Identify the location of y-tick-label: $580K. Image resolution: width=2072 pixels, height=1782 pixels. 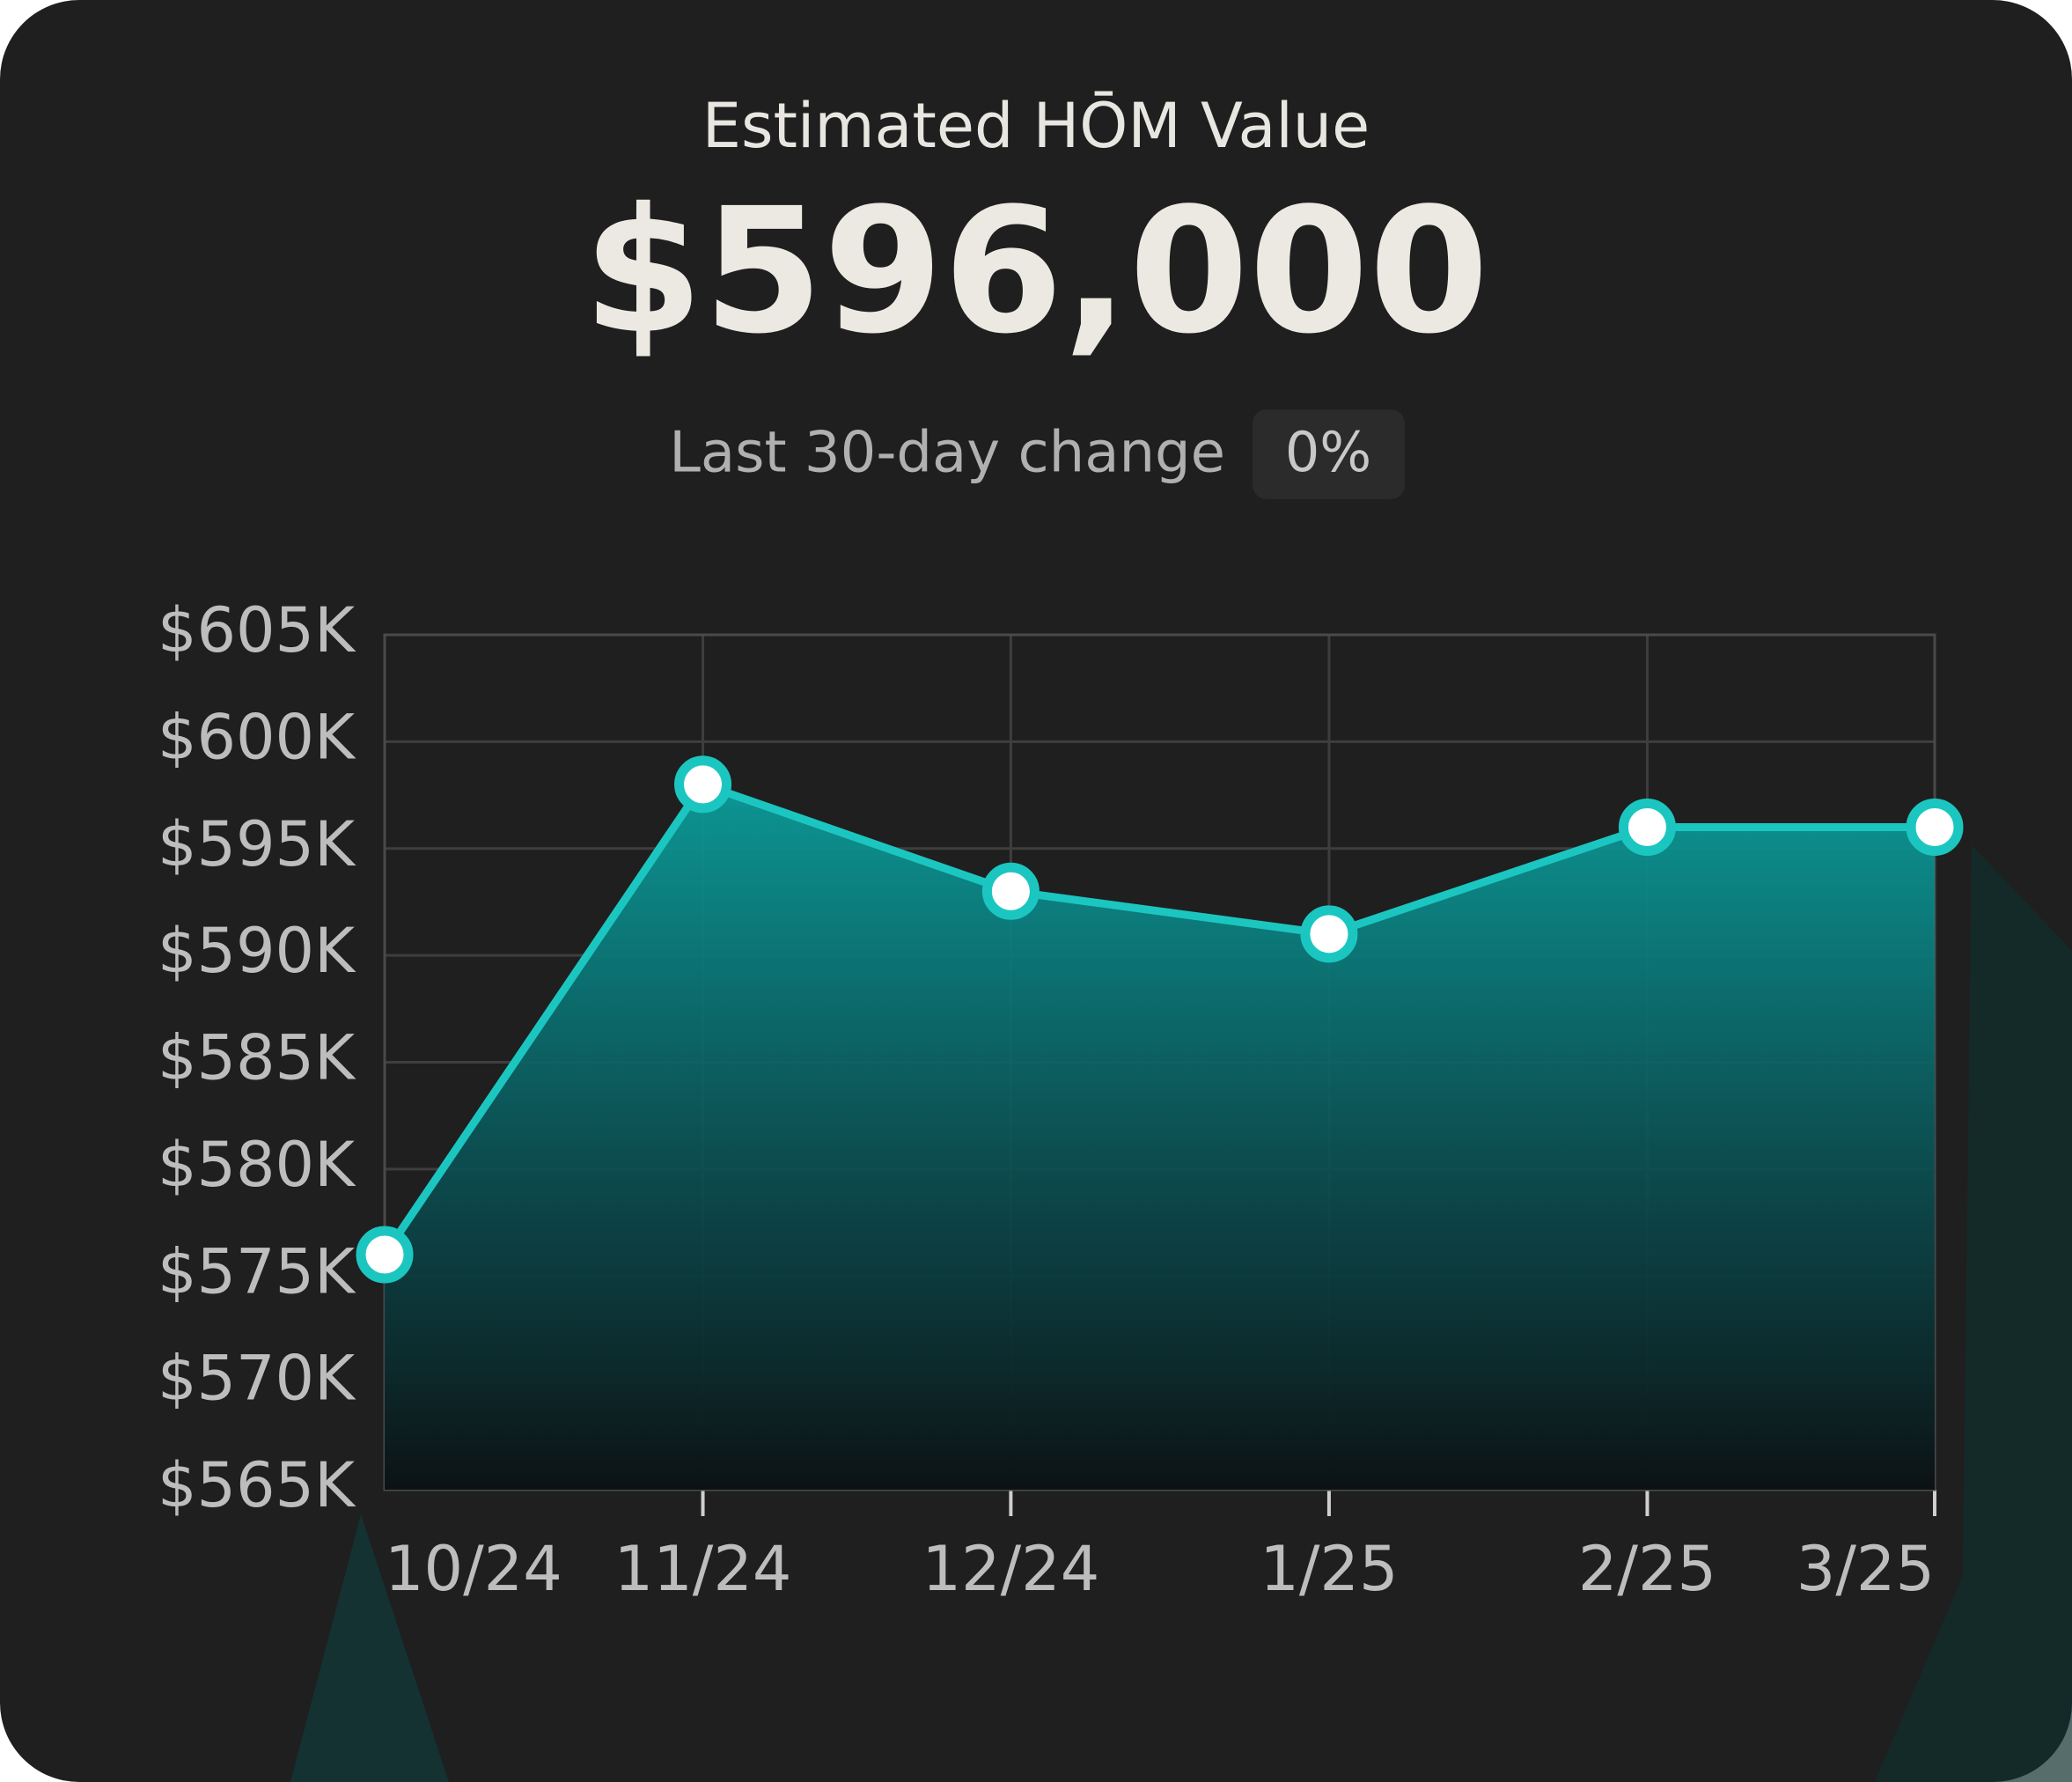
(257, 1165).